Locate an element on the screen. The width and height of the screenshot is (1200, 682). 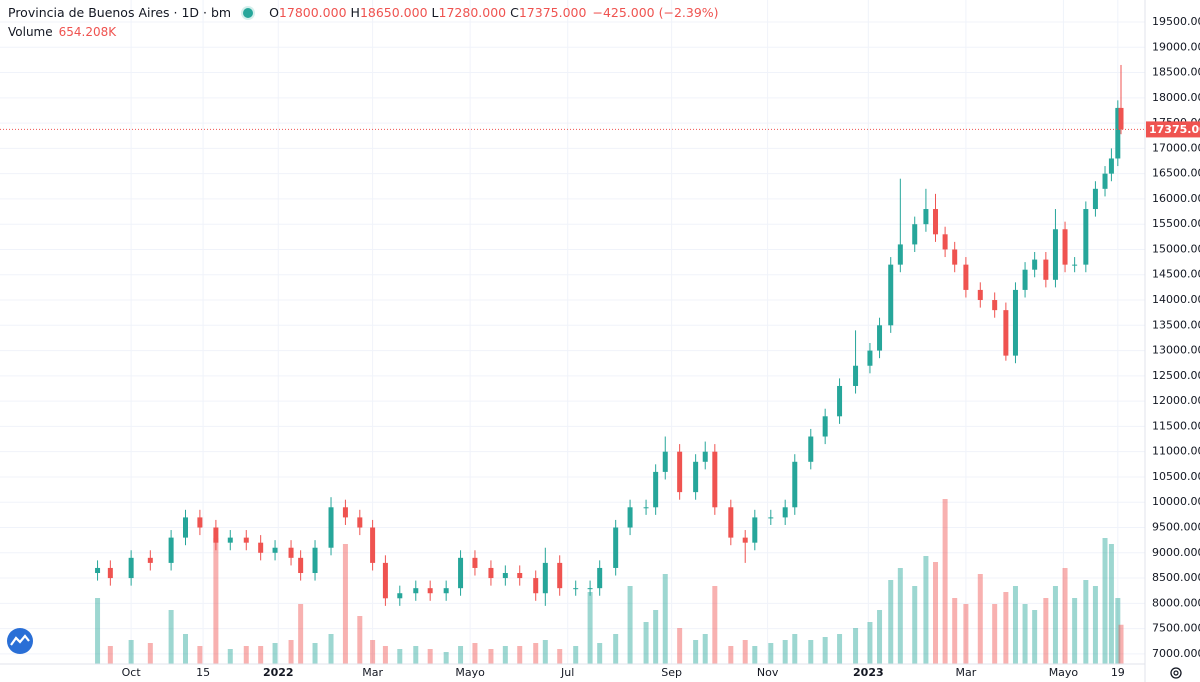
y-tick-label: 17000.000 is located at coordinates (1176, 147).